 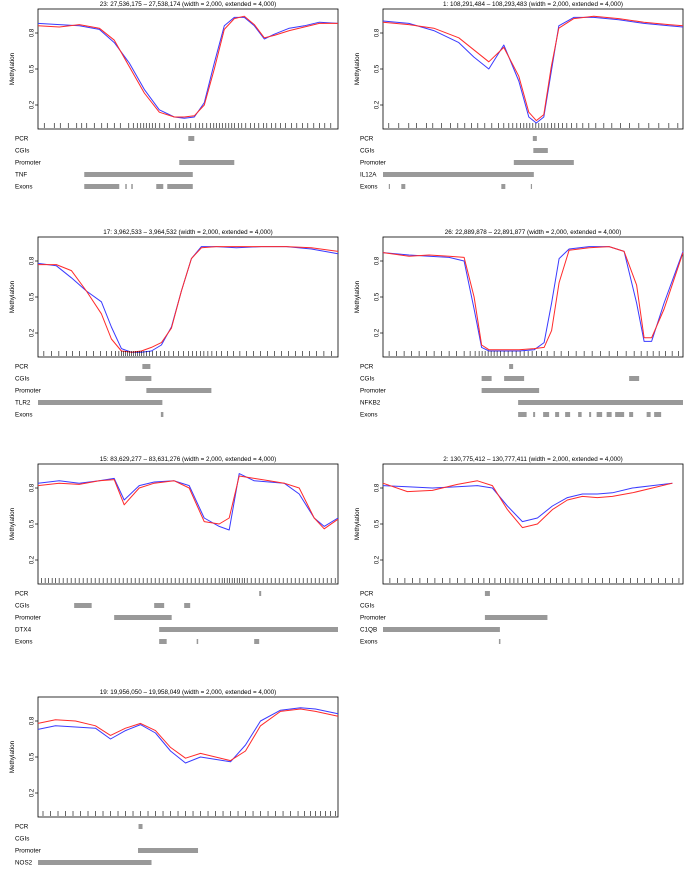 I want to click on track-label: DTX4, so click(x=23, y=630).